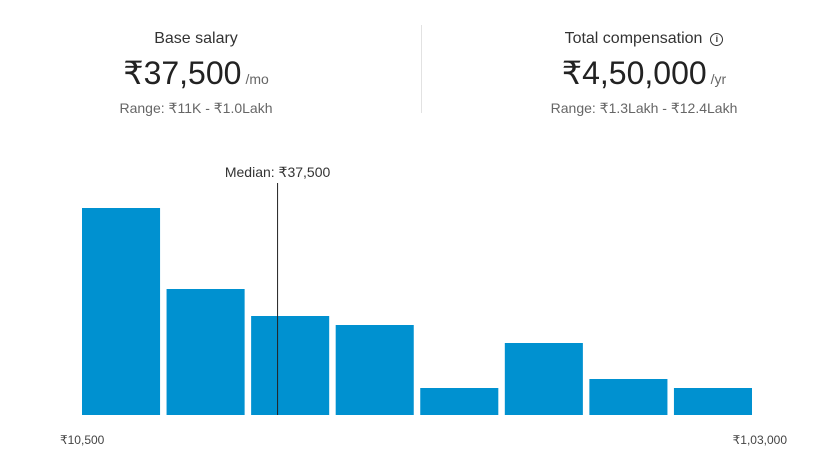 This screenshot has width=829, height=466. What do you see at coordinates (82, 440) in the screenshot?
I see `x-min-label: ₹10,500` at bounding box center [82, 440].